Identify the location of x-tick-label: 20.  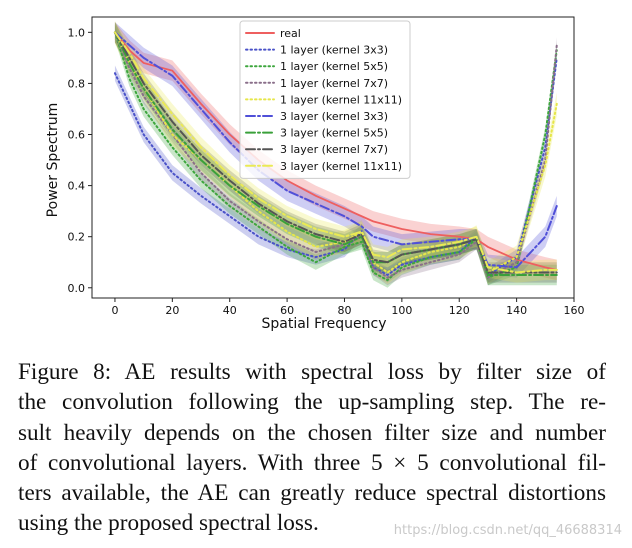
(172, 310).